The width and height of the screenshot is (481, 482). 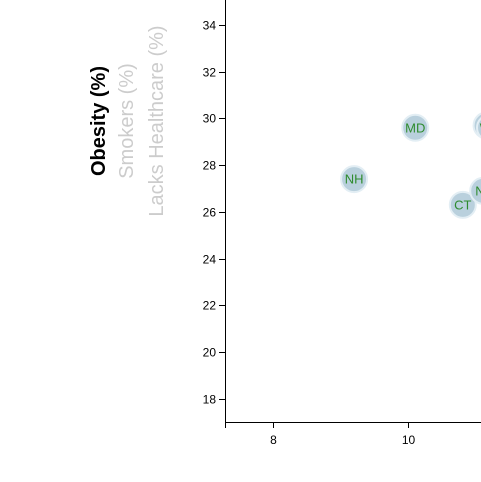 I want to click on plot-area: MDNHCTNJMAWA, so click(x=410, y=165).